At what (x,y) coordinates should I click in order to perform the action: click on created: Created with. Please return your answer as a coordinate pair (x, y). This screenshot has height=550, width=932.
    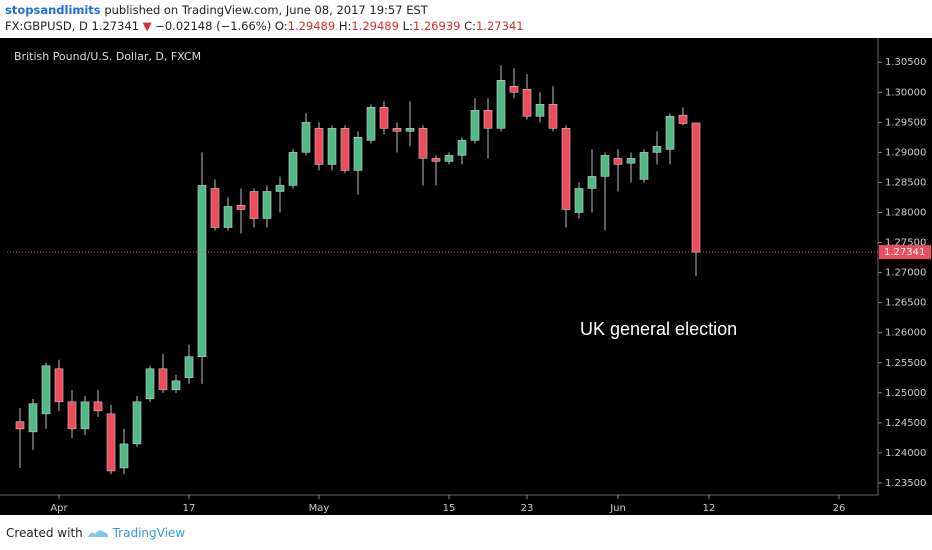
    Looking at the image, I should click on (44, 533).